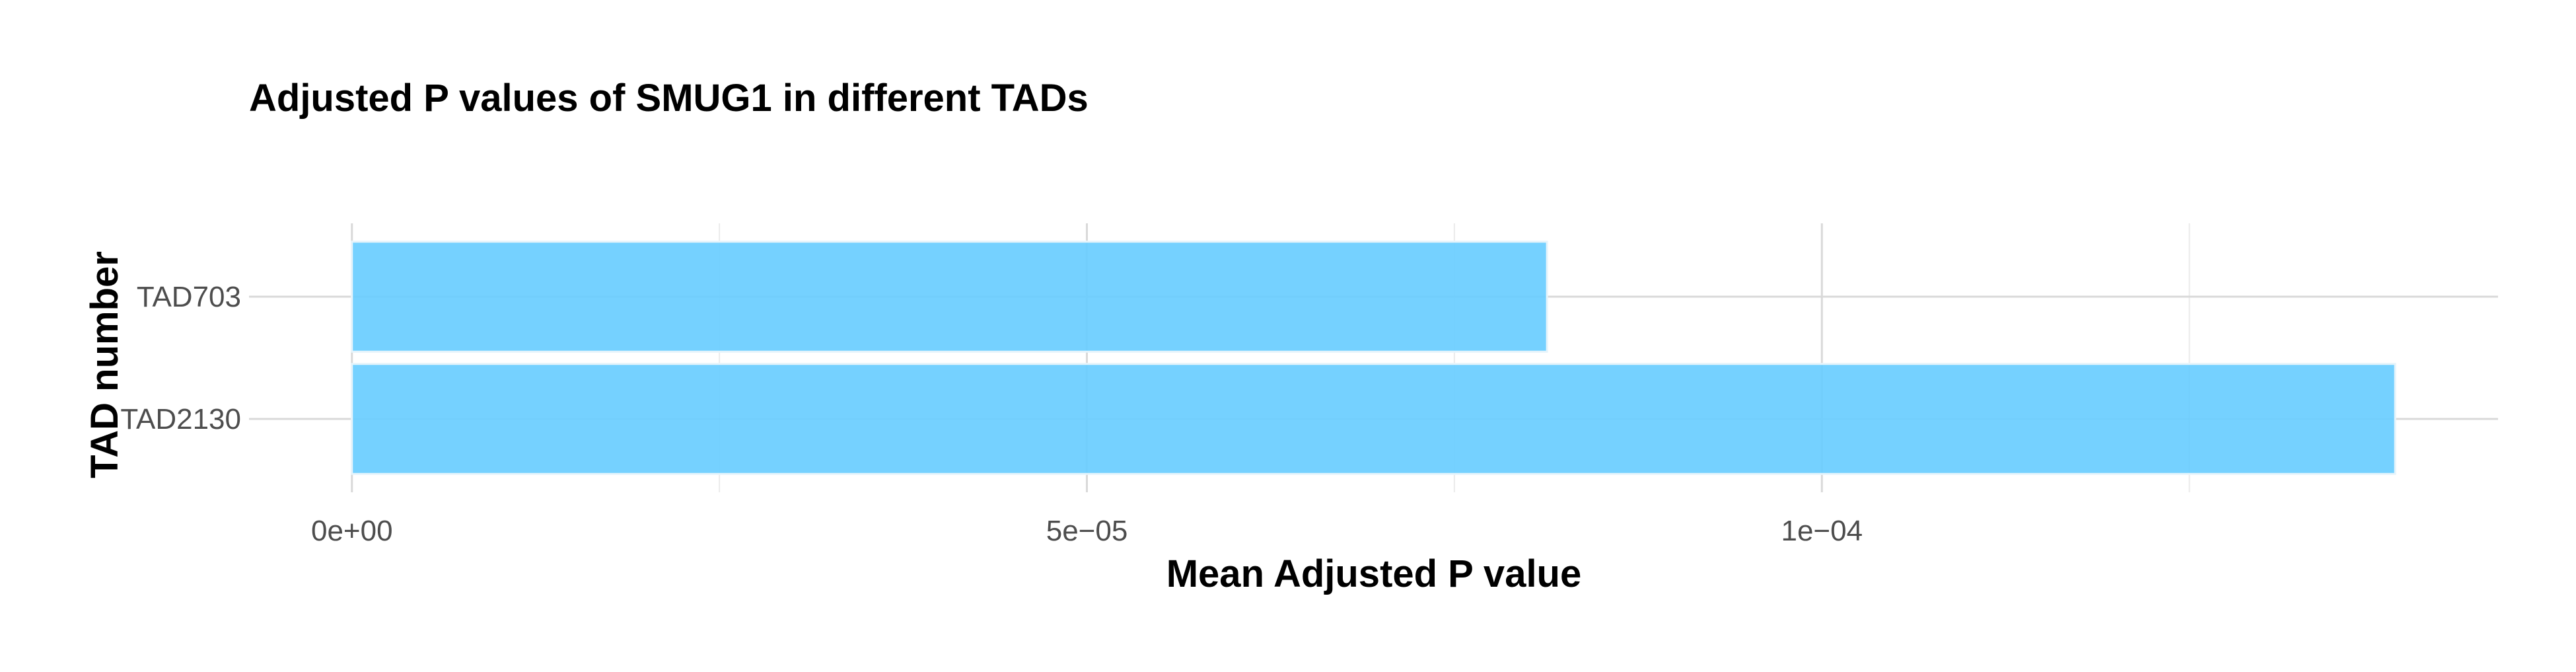  What do you see at coordinates (352, 531) in the screenshot?
I see `x-tick-label: 0e+00` at bounding box center [352, 531].